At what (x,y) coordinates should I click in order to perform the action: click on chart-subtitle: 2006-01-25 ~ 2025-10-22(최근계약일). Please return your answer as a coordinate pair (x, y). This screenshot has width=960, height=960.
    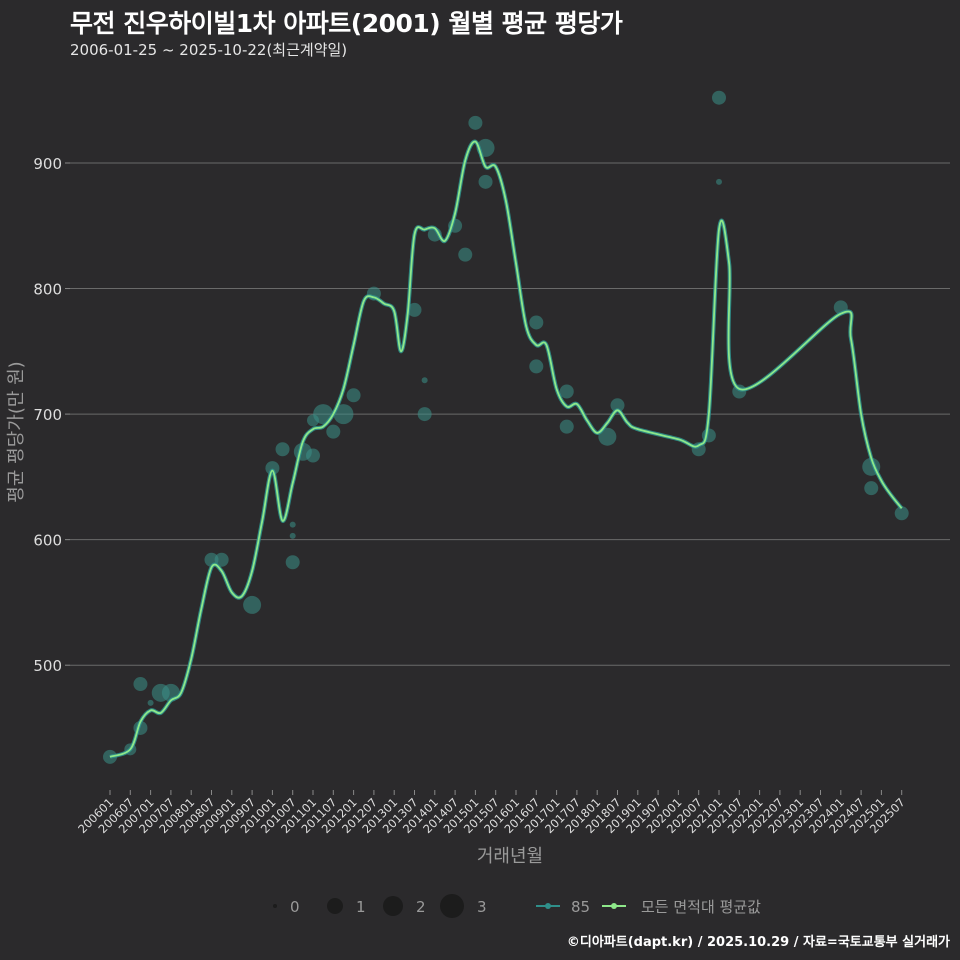
    Looking at the image, I should click on (209, 50).